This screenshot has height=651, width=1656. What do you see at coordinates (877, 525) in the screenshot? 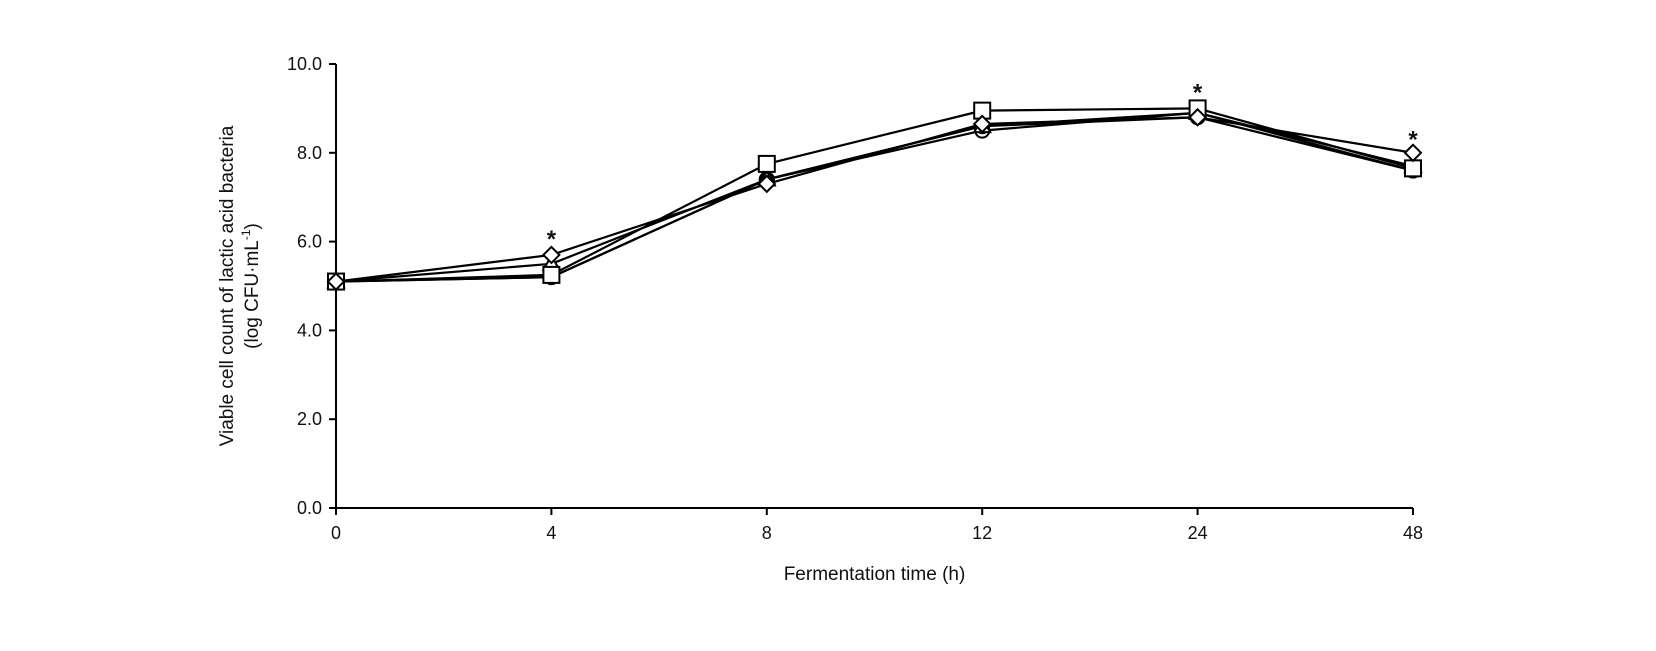
I see `x-axis-ticks: 0 4 8 12 24 48` at bounding box center [877, 525].